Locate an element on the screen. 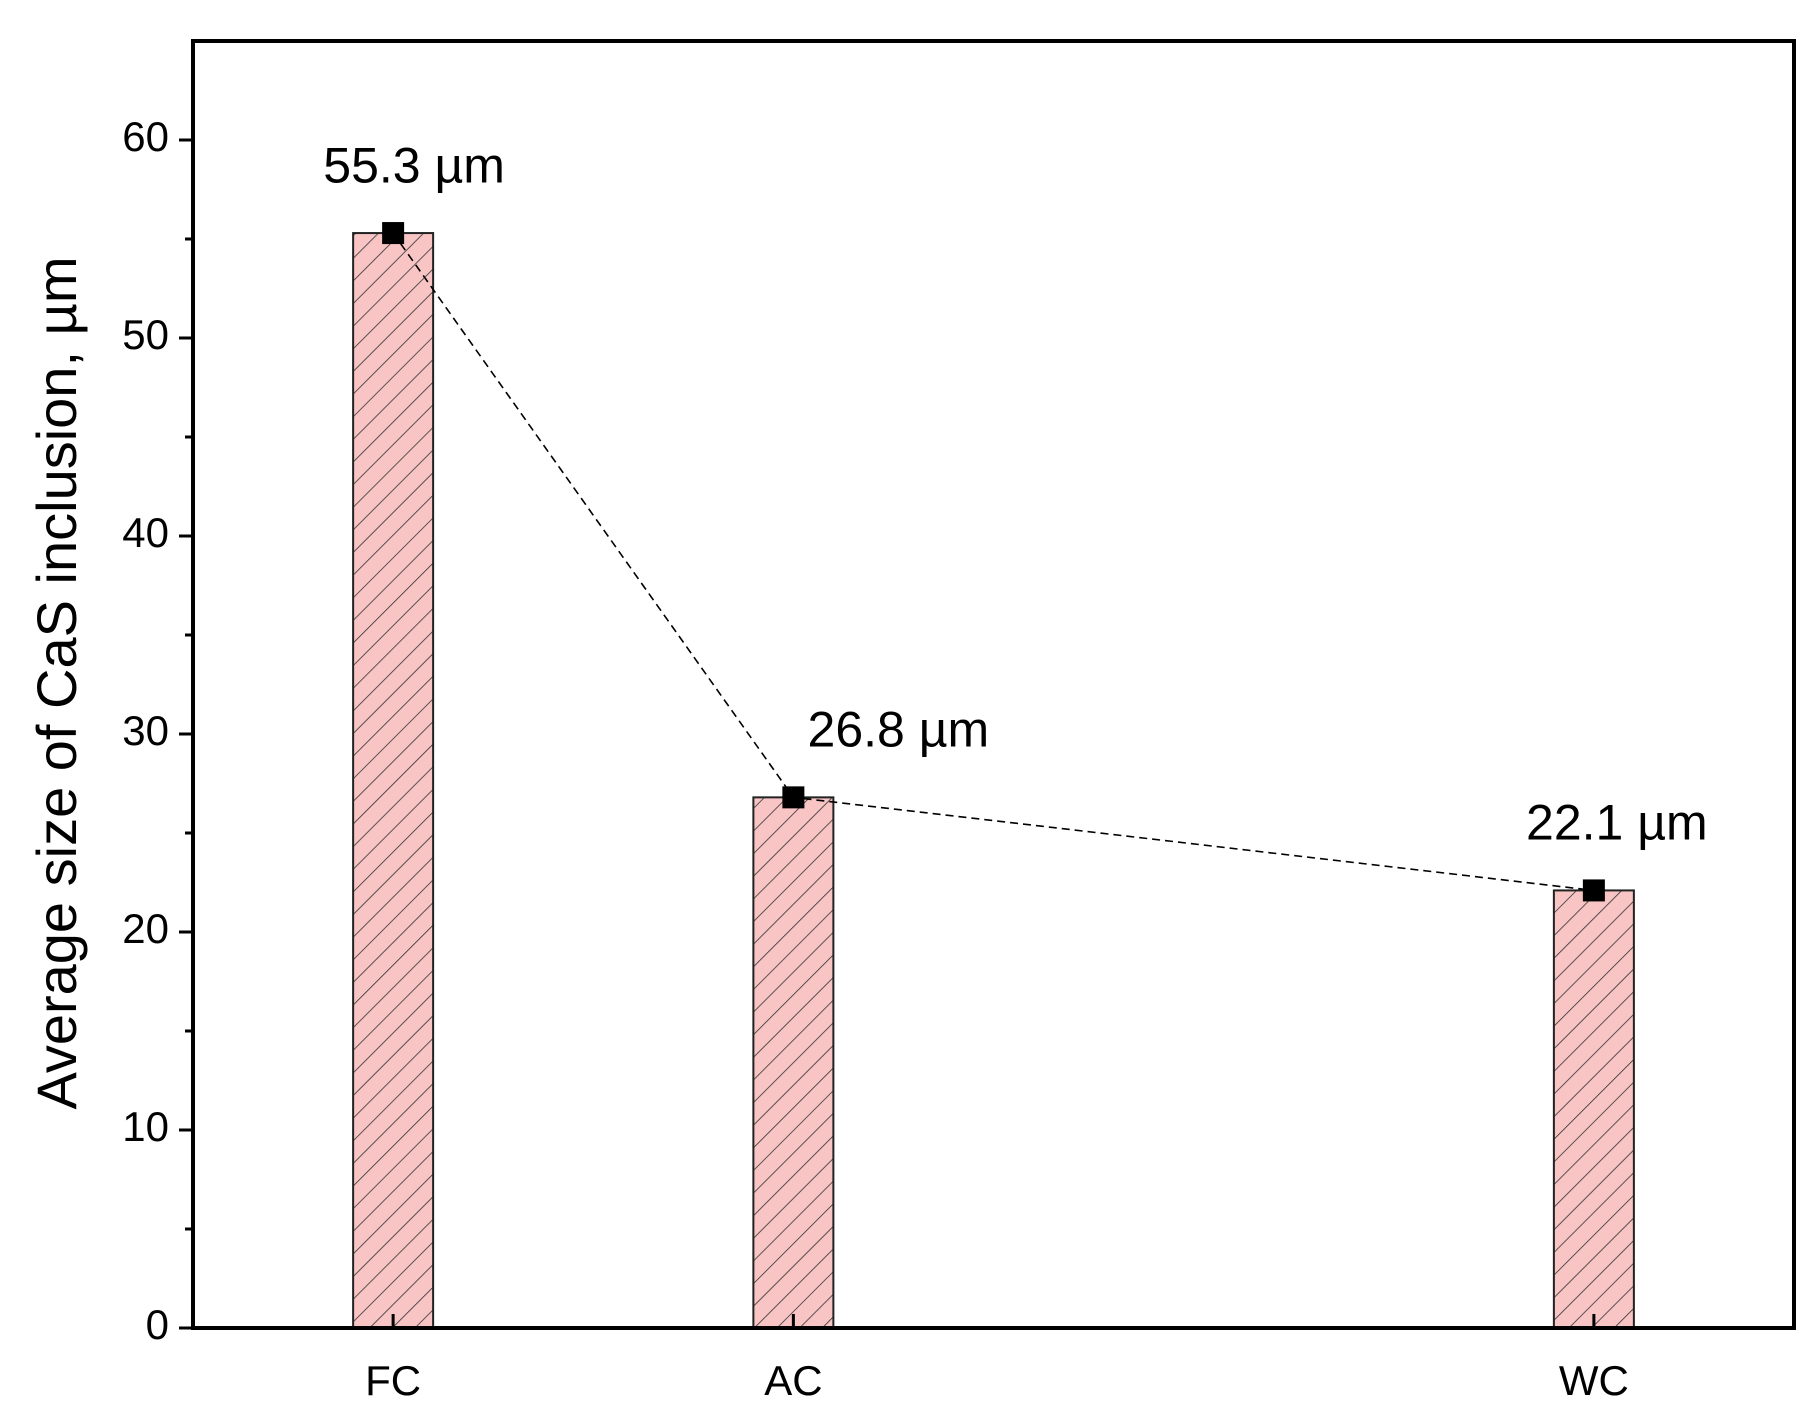  x-tick-label: AC is located at coordinates (793, 1380).